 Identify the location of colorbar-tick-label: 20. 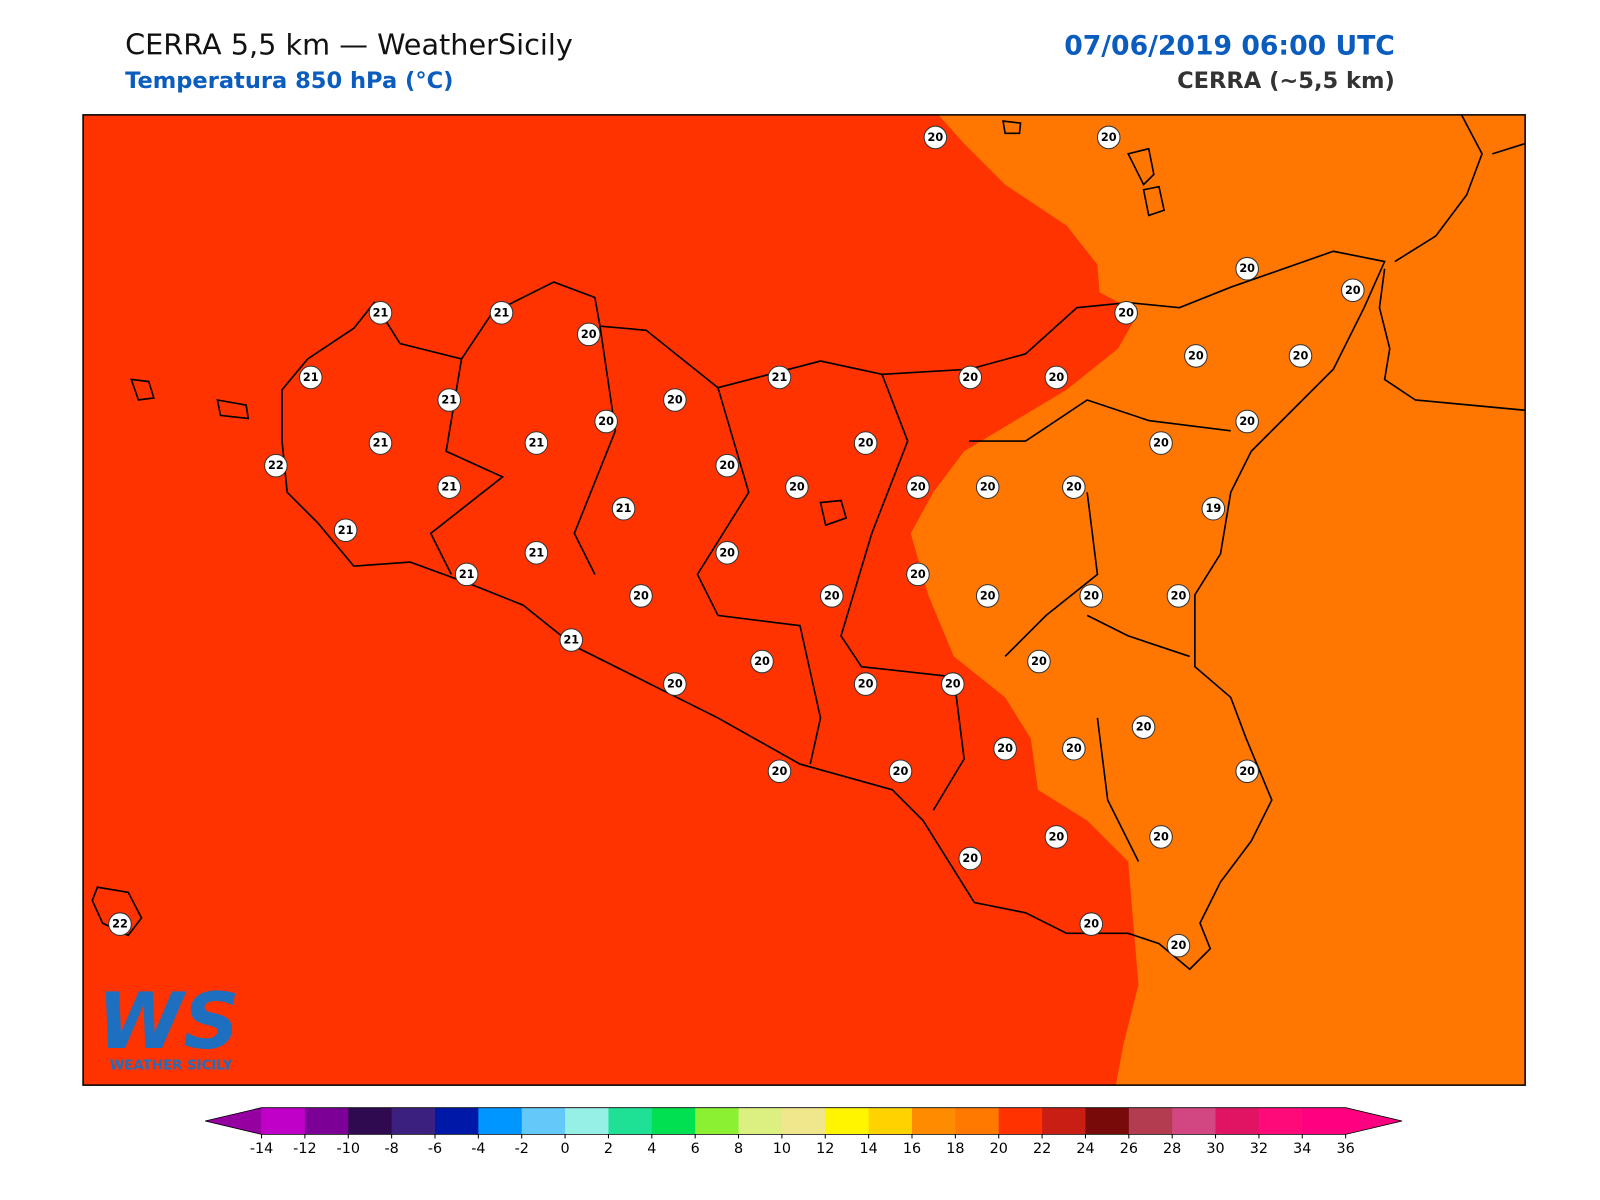
(999, 1149).